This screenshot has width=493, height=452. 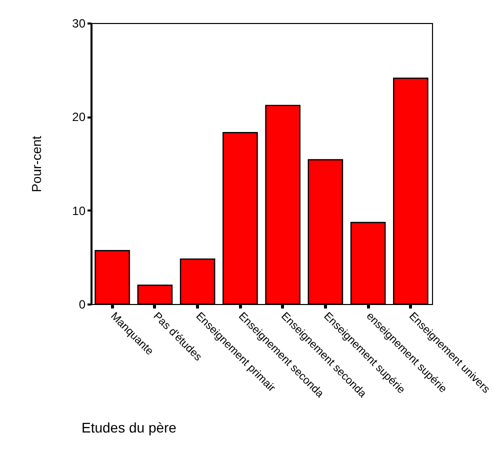 I want to click on y-tick-label: 0, so click(x=82, y=305).